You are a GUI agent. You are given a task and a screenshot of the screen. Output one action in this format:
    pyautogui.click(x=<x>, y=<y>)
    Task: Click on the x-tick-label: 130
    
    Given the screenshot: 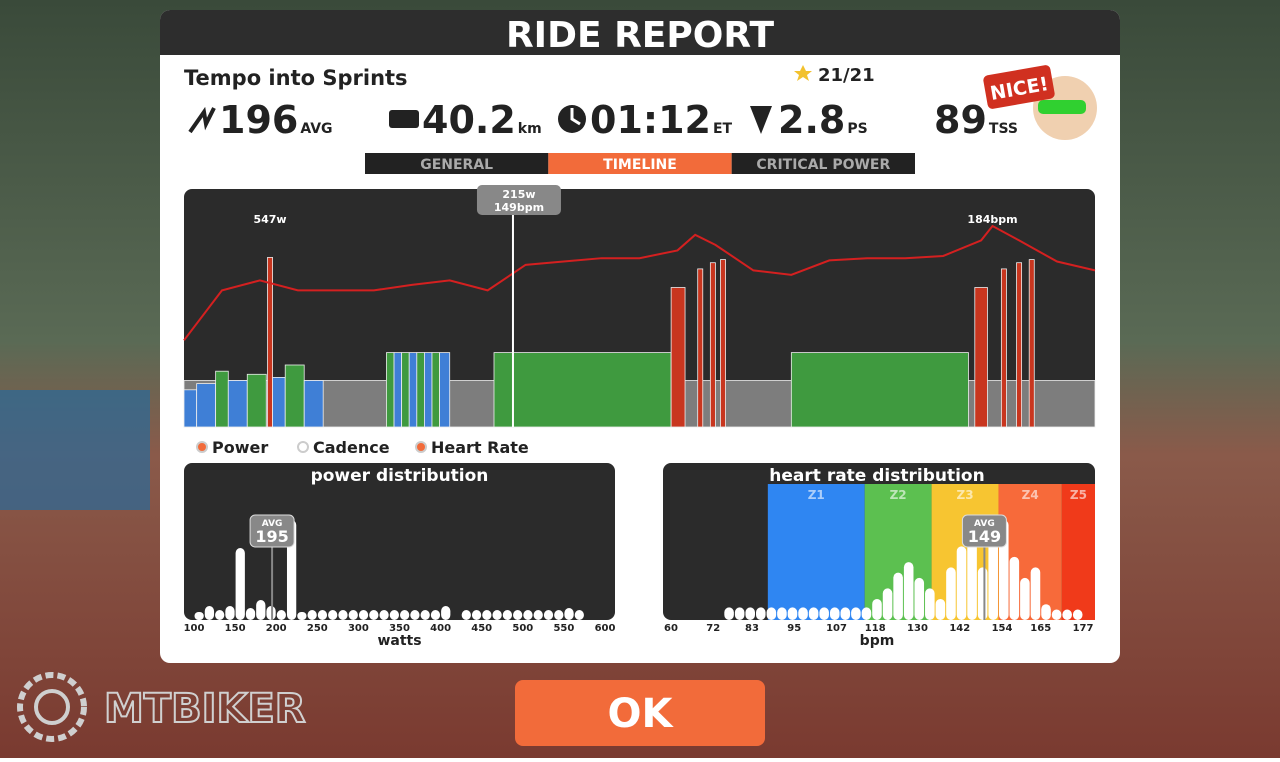 What is the action you would take?
    pyautogui.click(x=917, y=628)
    